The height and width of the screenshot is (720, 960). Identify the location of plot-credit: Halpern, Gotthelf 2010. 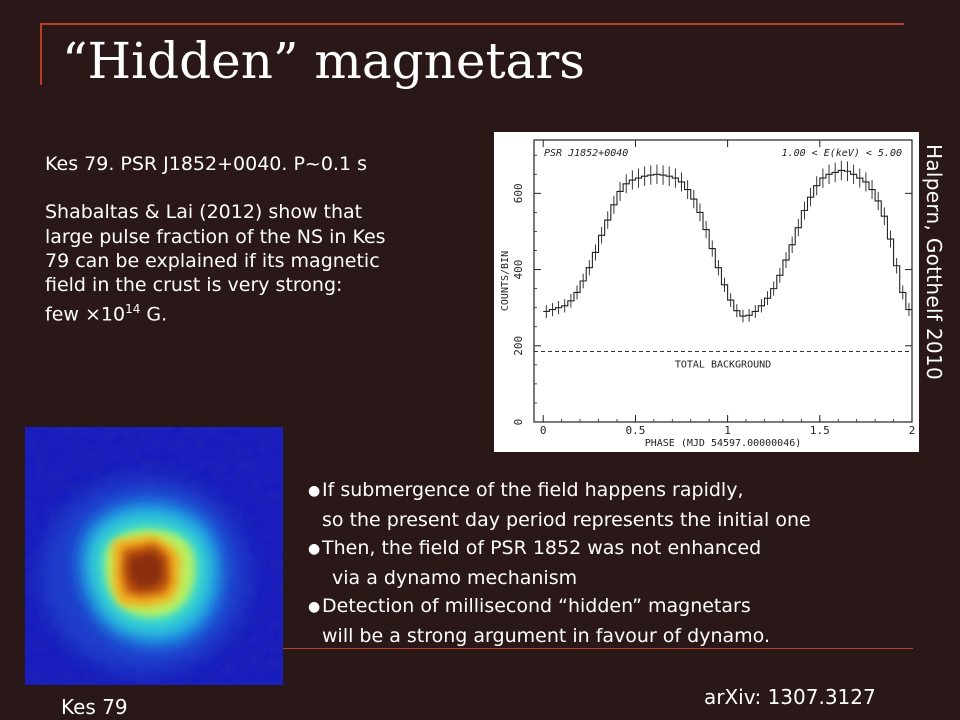
(934, 262).